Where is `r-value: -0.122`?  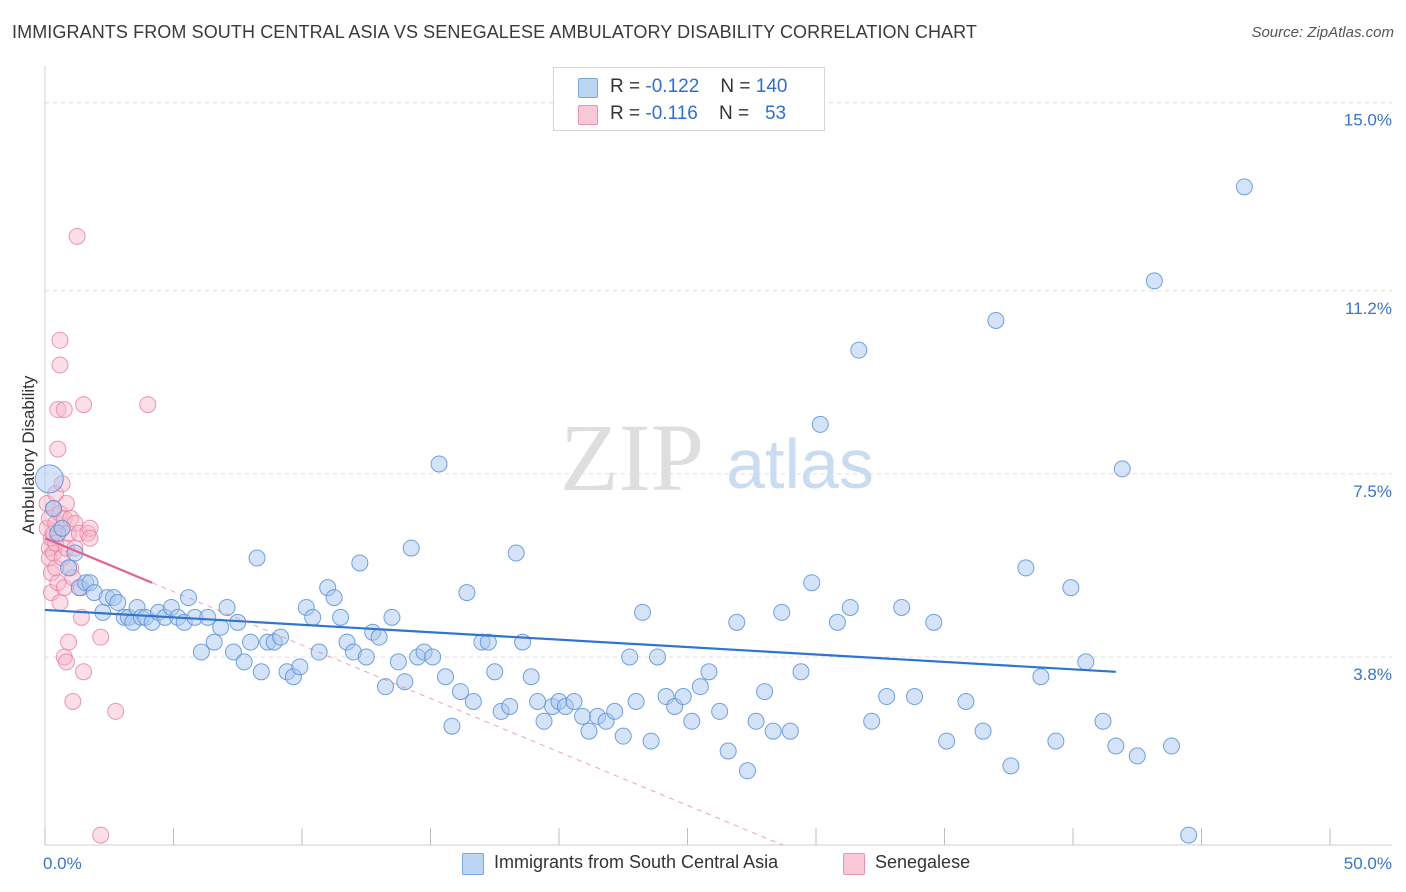 r-value: -0.122 is located at coordinates (672, 86).